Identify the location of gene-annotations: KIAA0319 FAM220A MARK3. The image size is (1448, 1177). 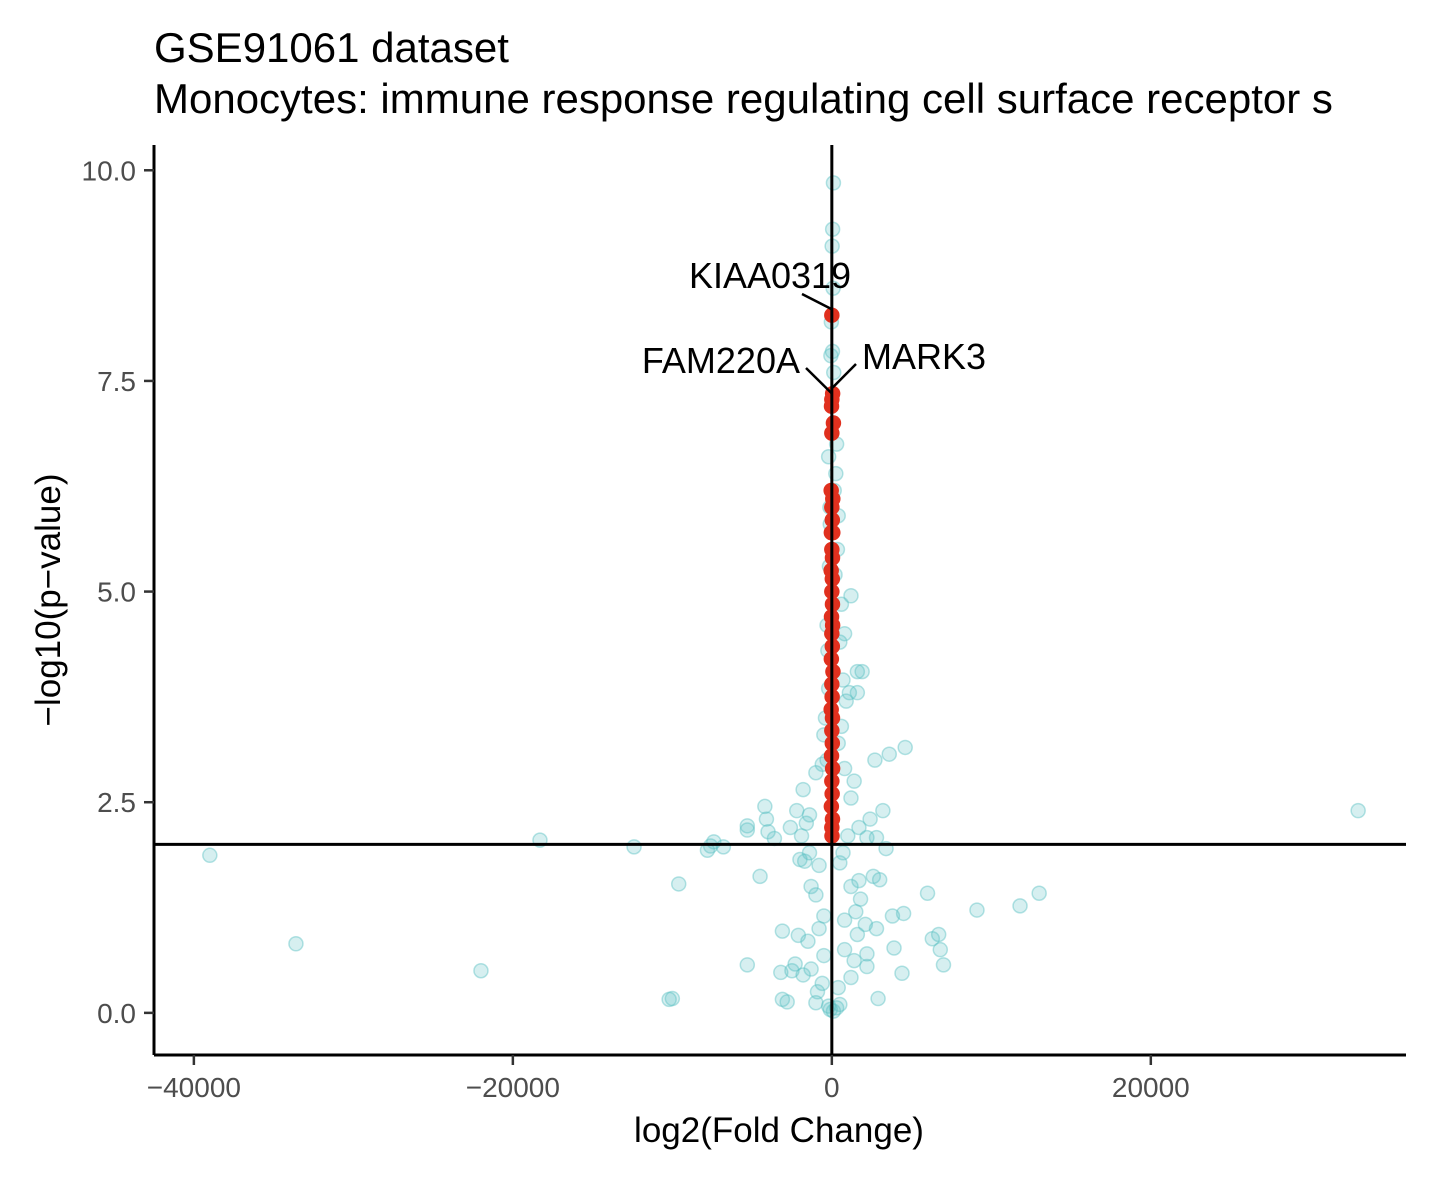
(814, 325).